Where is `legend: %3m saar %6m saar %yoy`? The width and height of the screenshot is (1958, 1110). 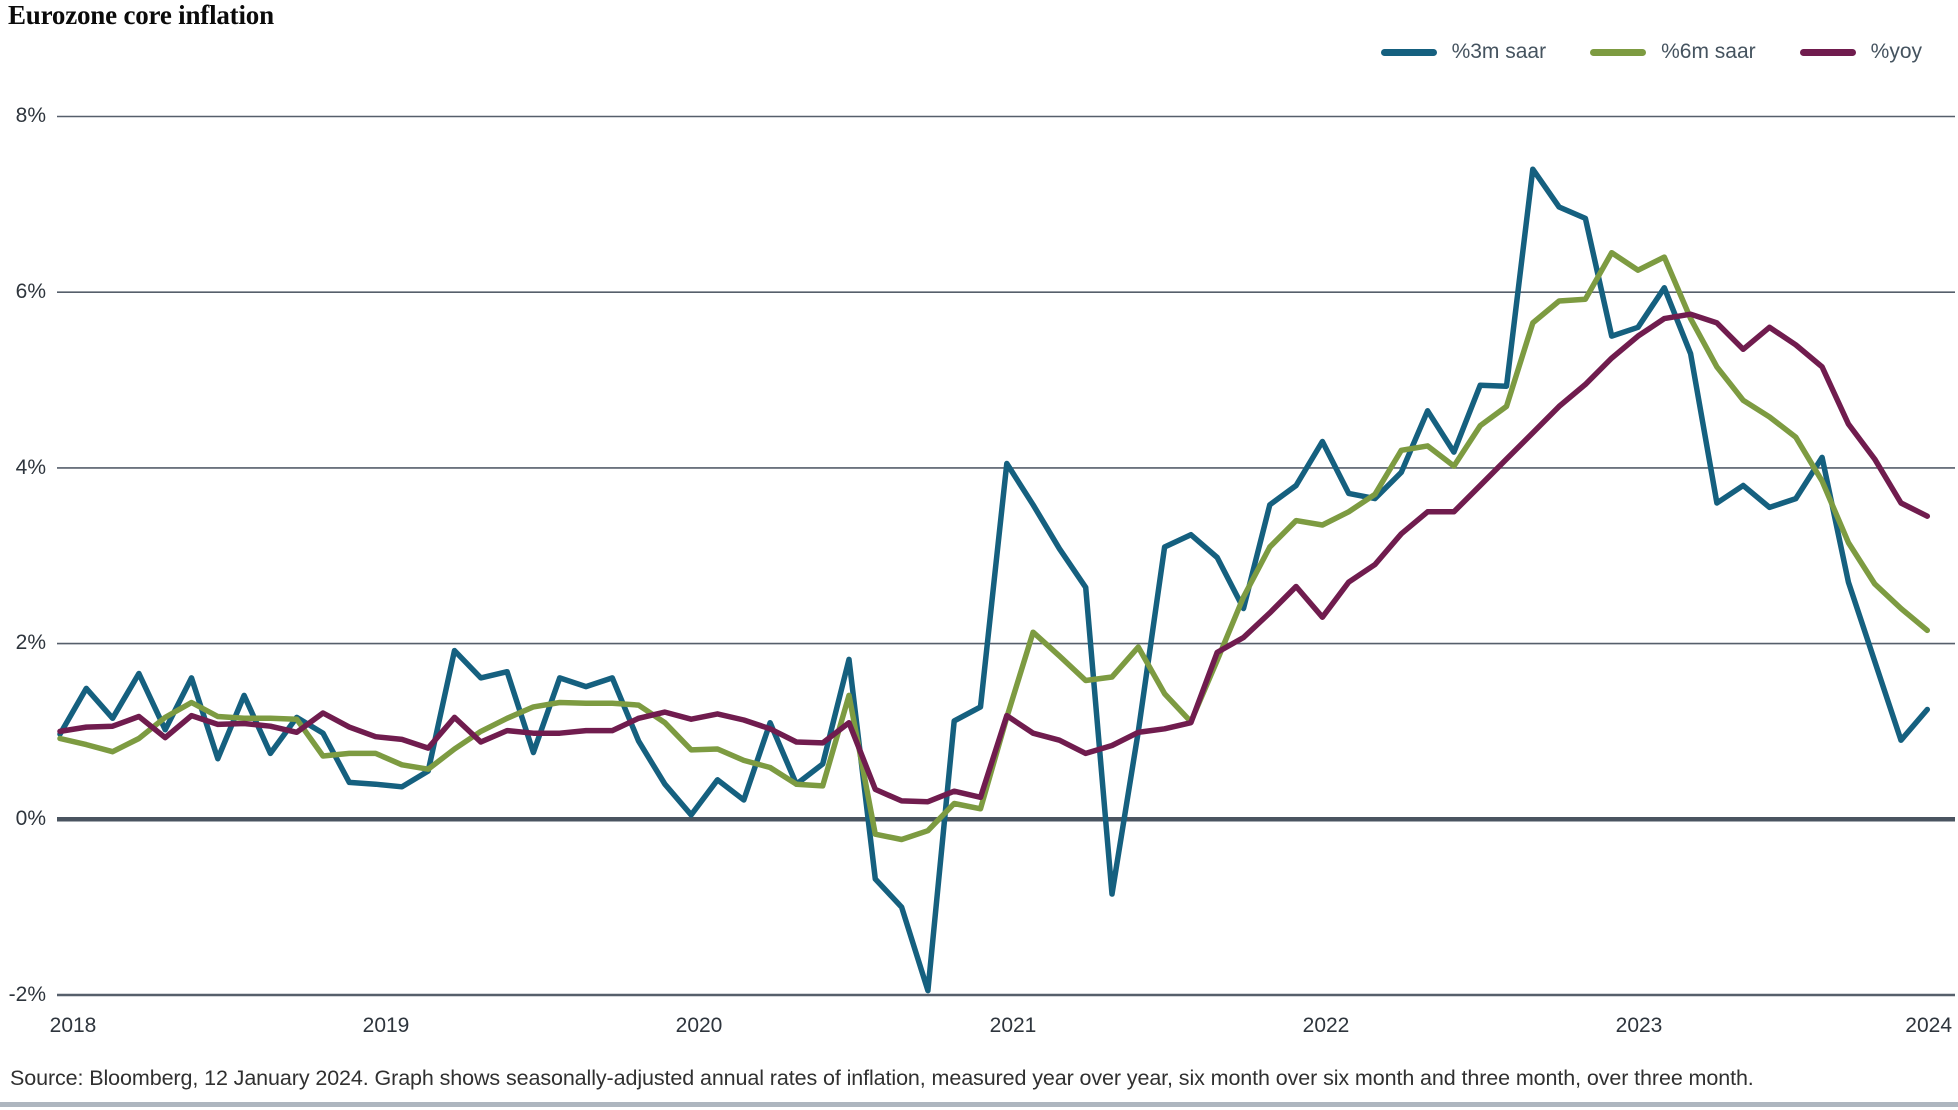
legend: %3m saar %6m saar %yoy is located at coordinates (1651, 52).